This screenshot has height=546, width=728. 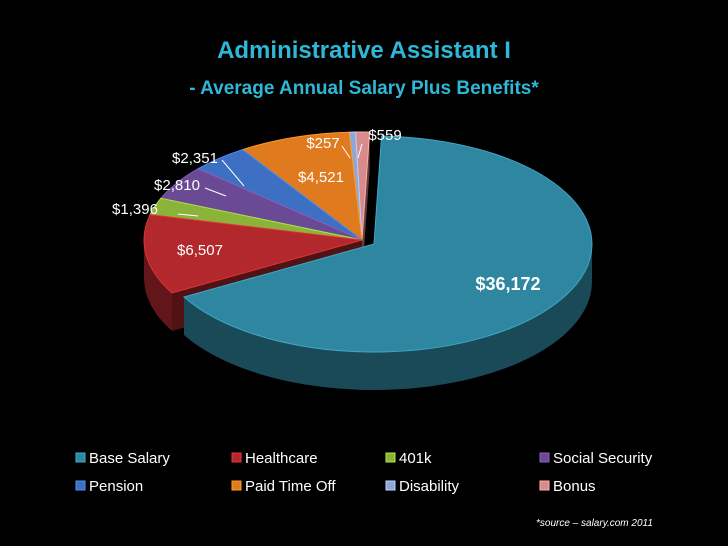 What do you see at coordinates (366, 205) in the screenshot?
I see `slice-wall` at bounding box center [366, 205].